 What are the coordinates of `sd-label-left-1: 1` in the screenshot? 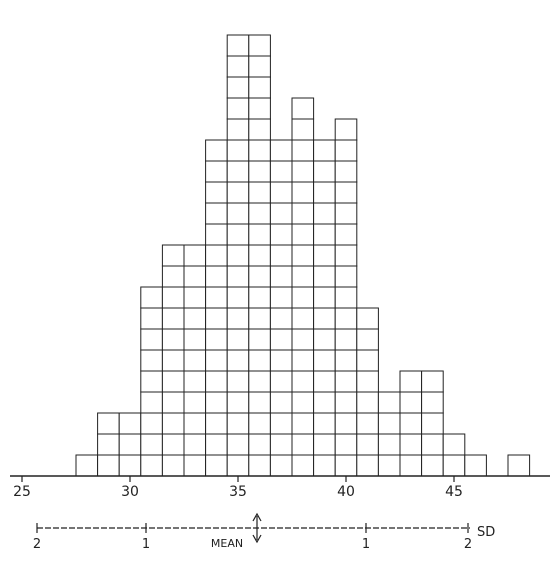 It's located at (146, 544).